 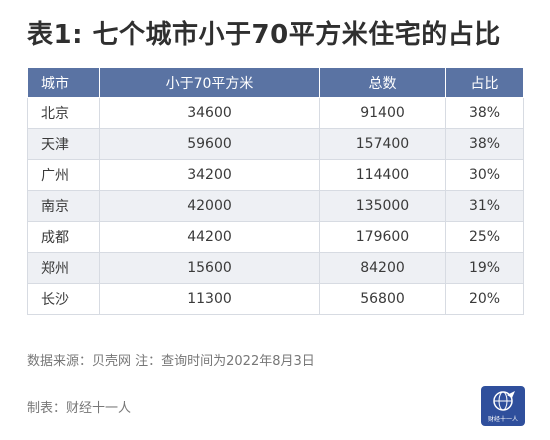 What do you see at coordinates (484, 299) in the screenshot?
I see `cell-ratio: 20%` at bounding box center [484, 299].